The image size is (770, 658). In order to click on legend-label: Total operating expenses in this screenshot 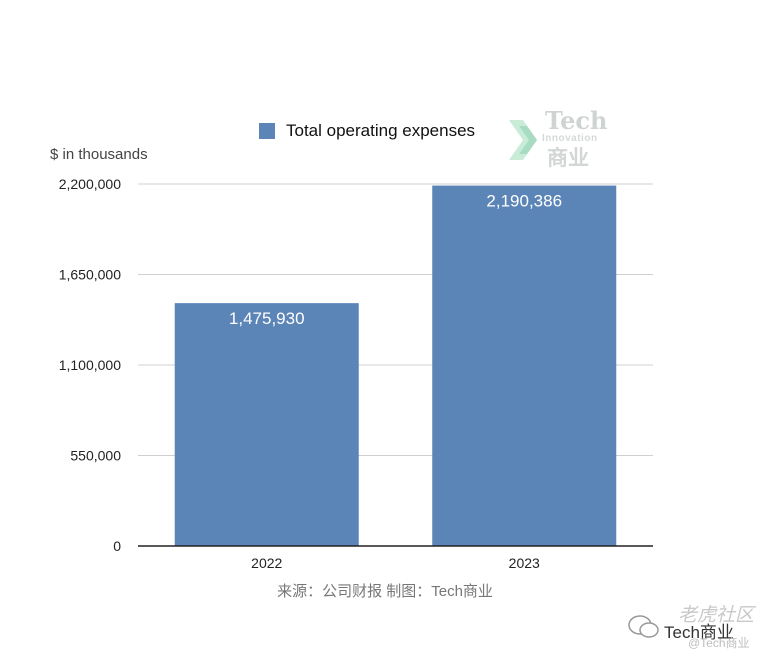, I will do `click(381, 130)`.